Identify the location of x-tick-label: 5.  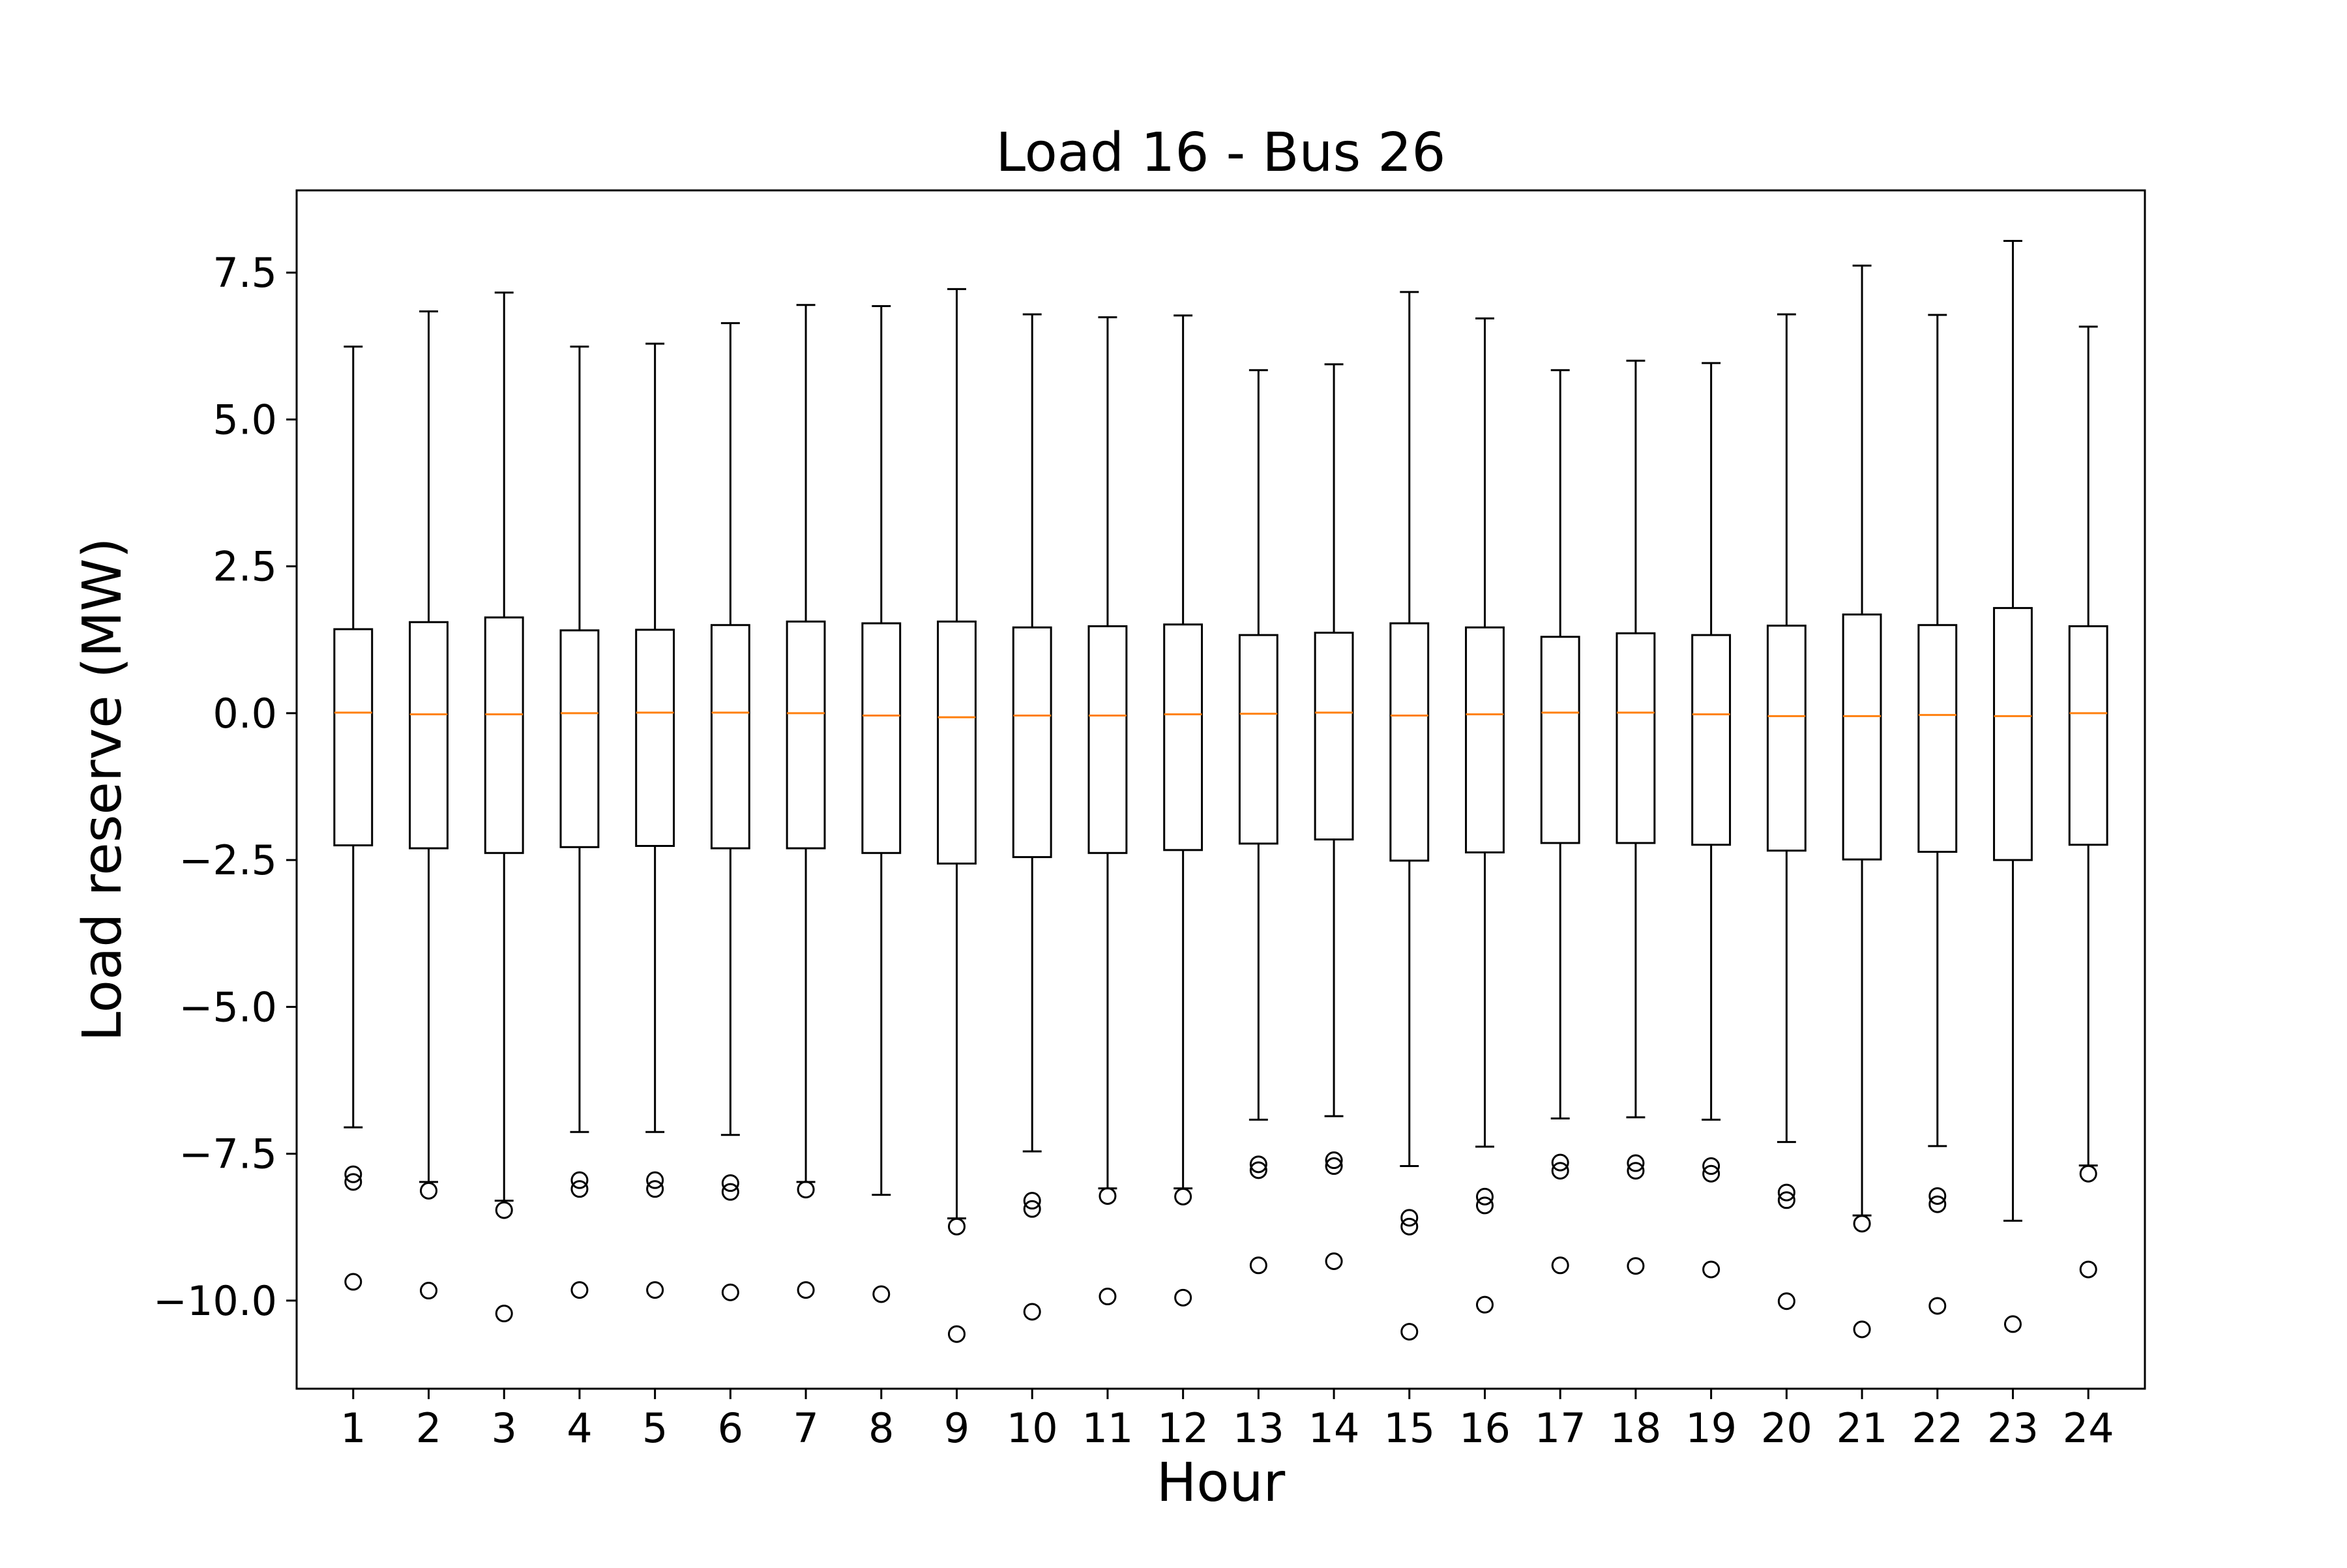
(655, 1428).